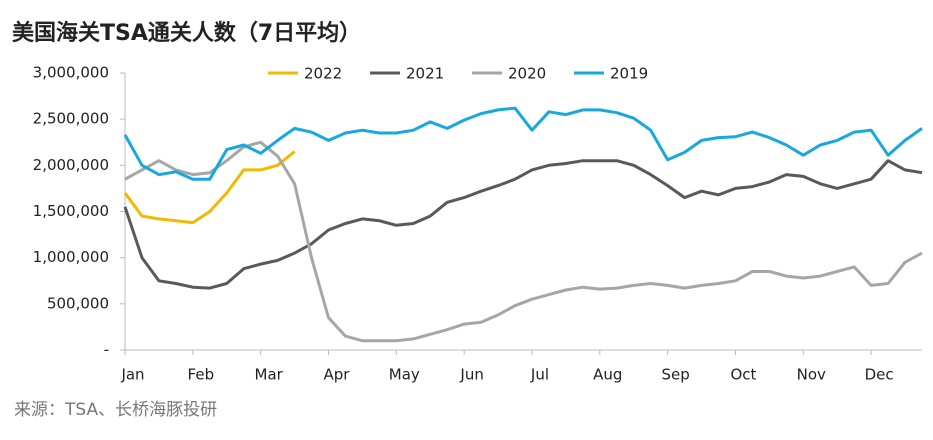 The image size is (933, 440). What do you see at coordinates (71, 165) in the screenshot?
I see `y-tick-label: 2,000,000` at bounding box center [71, 165].